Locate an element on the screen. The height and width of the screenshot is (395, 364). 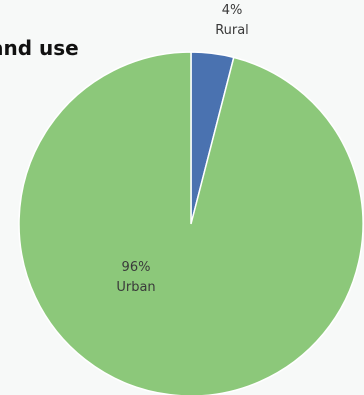
slice-value-label-urban: 96% is located at coordinates (136, 267).